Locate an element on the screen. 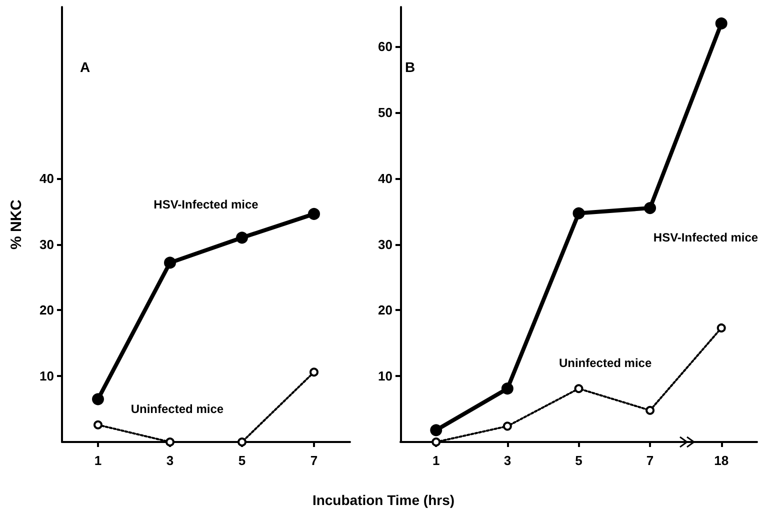 The width and height of the screenshot is (767, 522). annotation: B is located at coordinates (410, 67).